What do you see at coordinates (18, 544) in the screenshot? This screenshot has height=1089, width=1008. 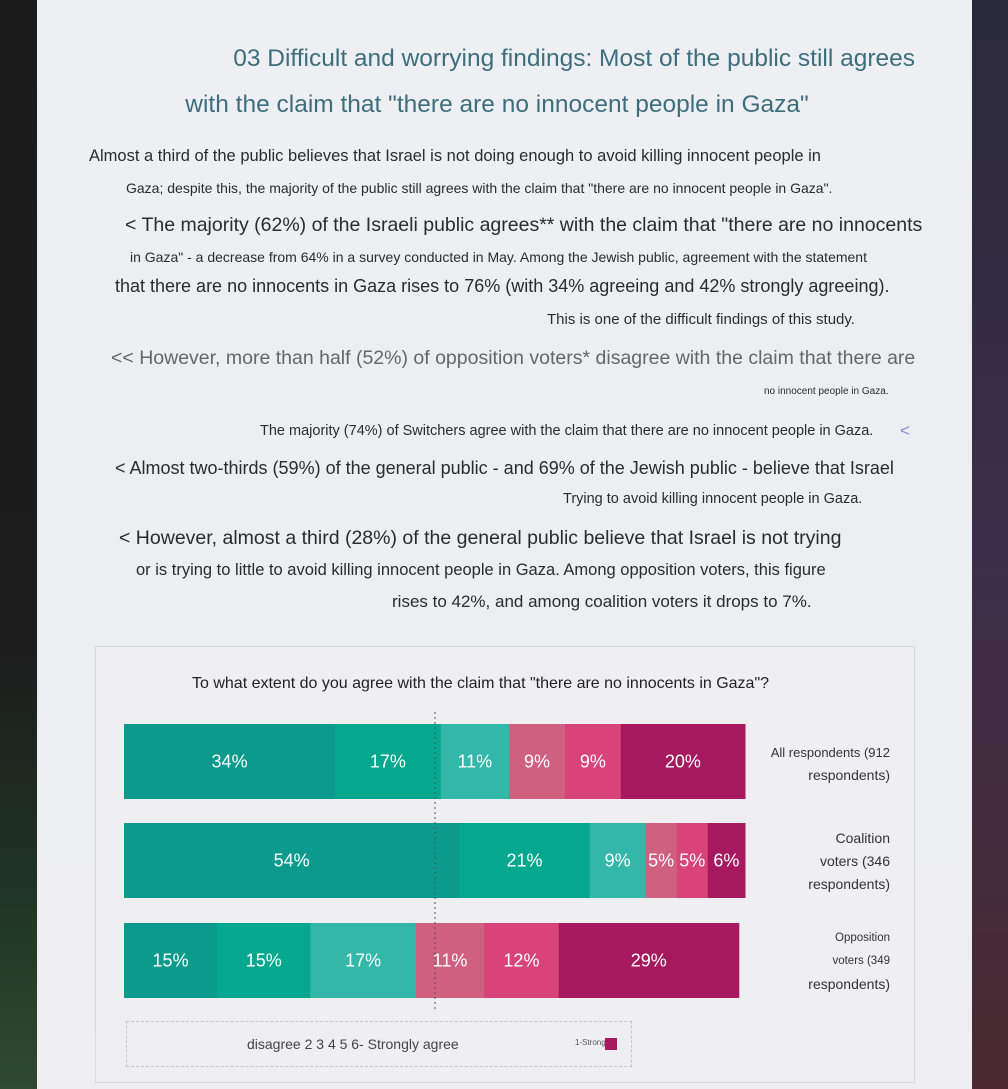 I see `left-backdrop` at bounding box center [18, 544].